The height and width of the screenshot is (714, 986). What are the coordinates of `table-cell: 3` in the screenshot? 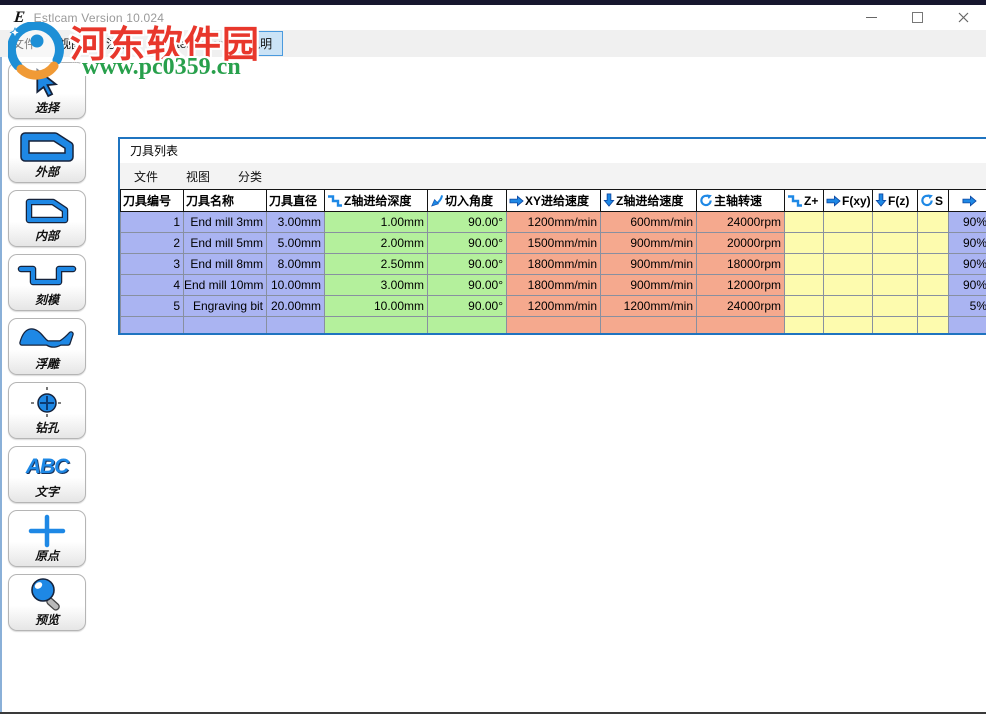 It's located at (152, 264).